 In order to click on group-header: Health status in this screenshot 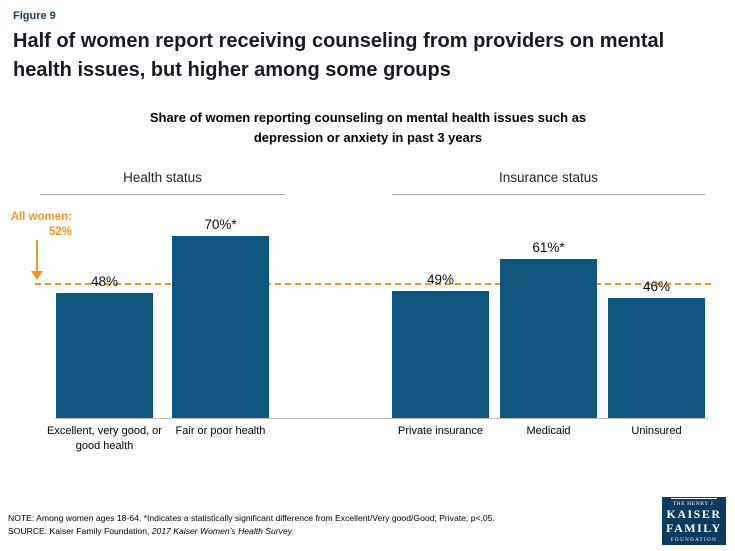, I will do `click(162, 181)`.